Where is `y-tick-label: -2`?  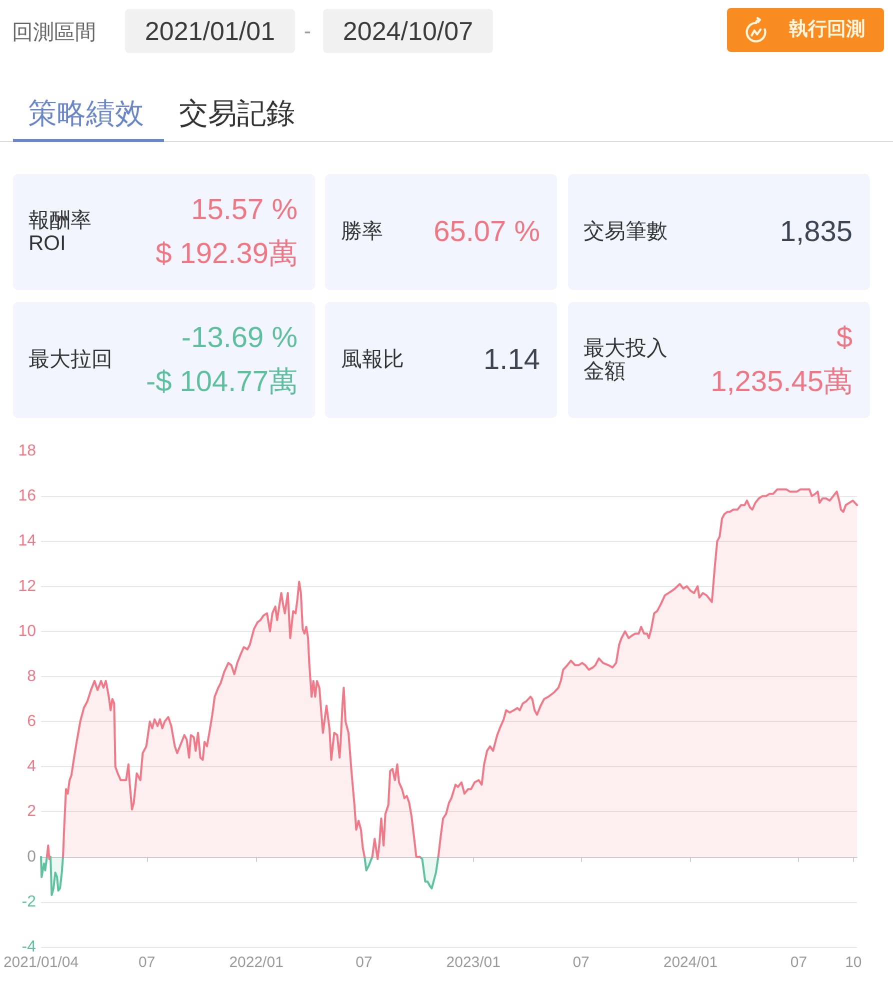
y-tick-label: -2 is located at coordinates (29, 901).